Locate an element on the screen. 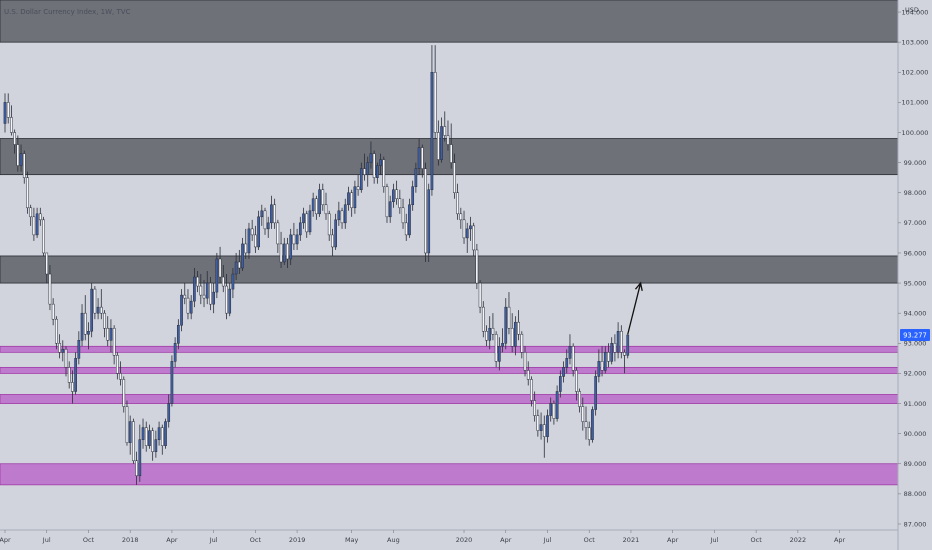 The height and width of the screenshot is (550, 932). time-tick-label: Apr is located at coordinates (673, 540).